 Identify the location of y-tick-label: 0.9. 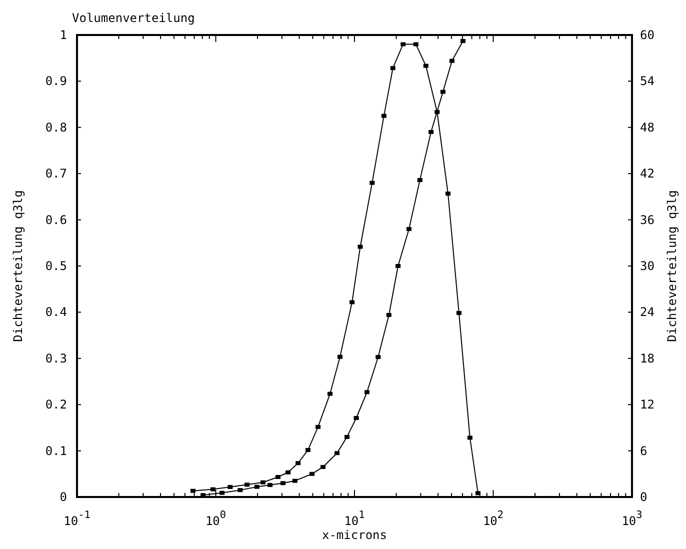
(56, 81).